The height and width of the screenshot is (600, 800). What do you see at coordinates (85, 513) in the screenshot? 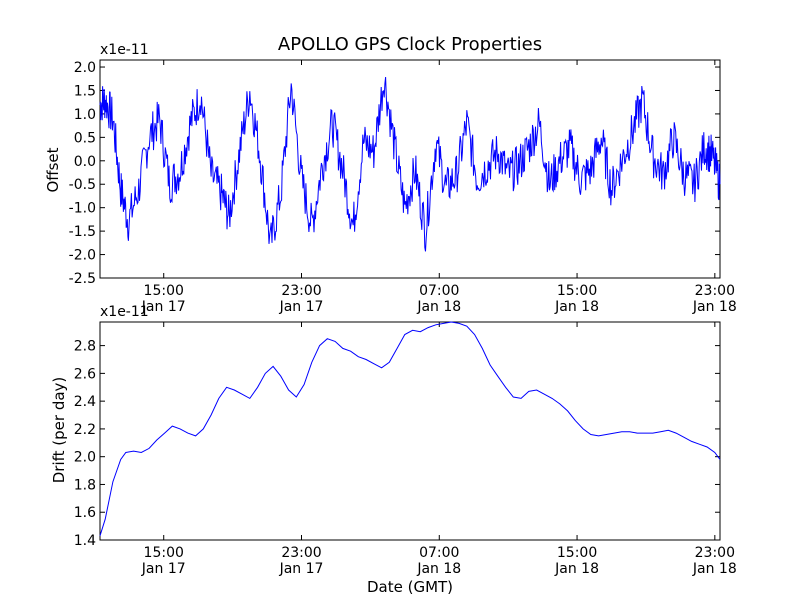
I see `drift-y-tick-label: 1.6` at bounding box center [85, 513].